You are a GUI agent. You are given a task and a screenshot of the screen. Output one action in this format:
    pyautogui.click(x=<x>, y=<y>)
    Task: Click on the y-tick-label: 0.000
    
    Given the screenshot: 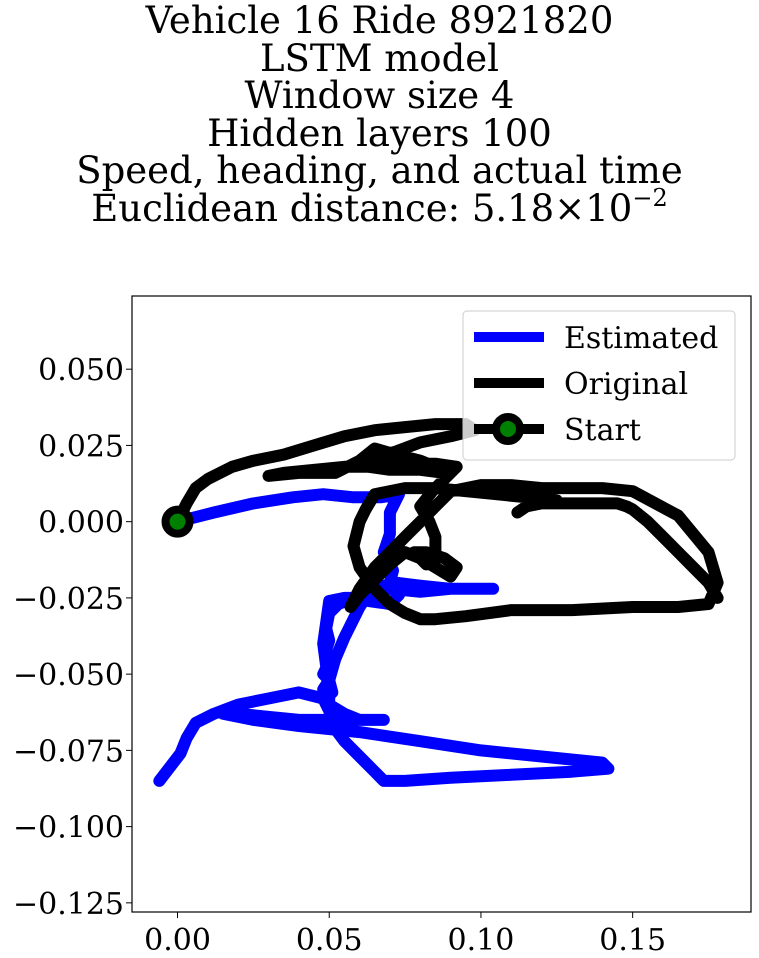 What is the action you would take?
    pyautogui.click(x=81, y=523)
    